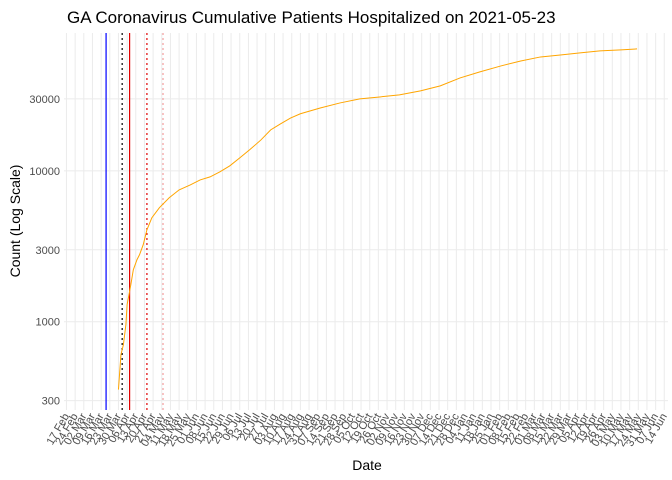 This screenshot has height=480, width=672. Describe the element at coordinates (48, 251) in the screenshot. I see `y-tick-label: 3000` at that location.